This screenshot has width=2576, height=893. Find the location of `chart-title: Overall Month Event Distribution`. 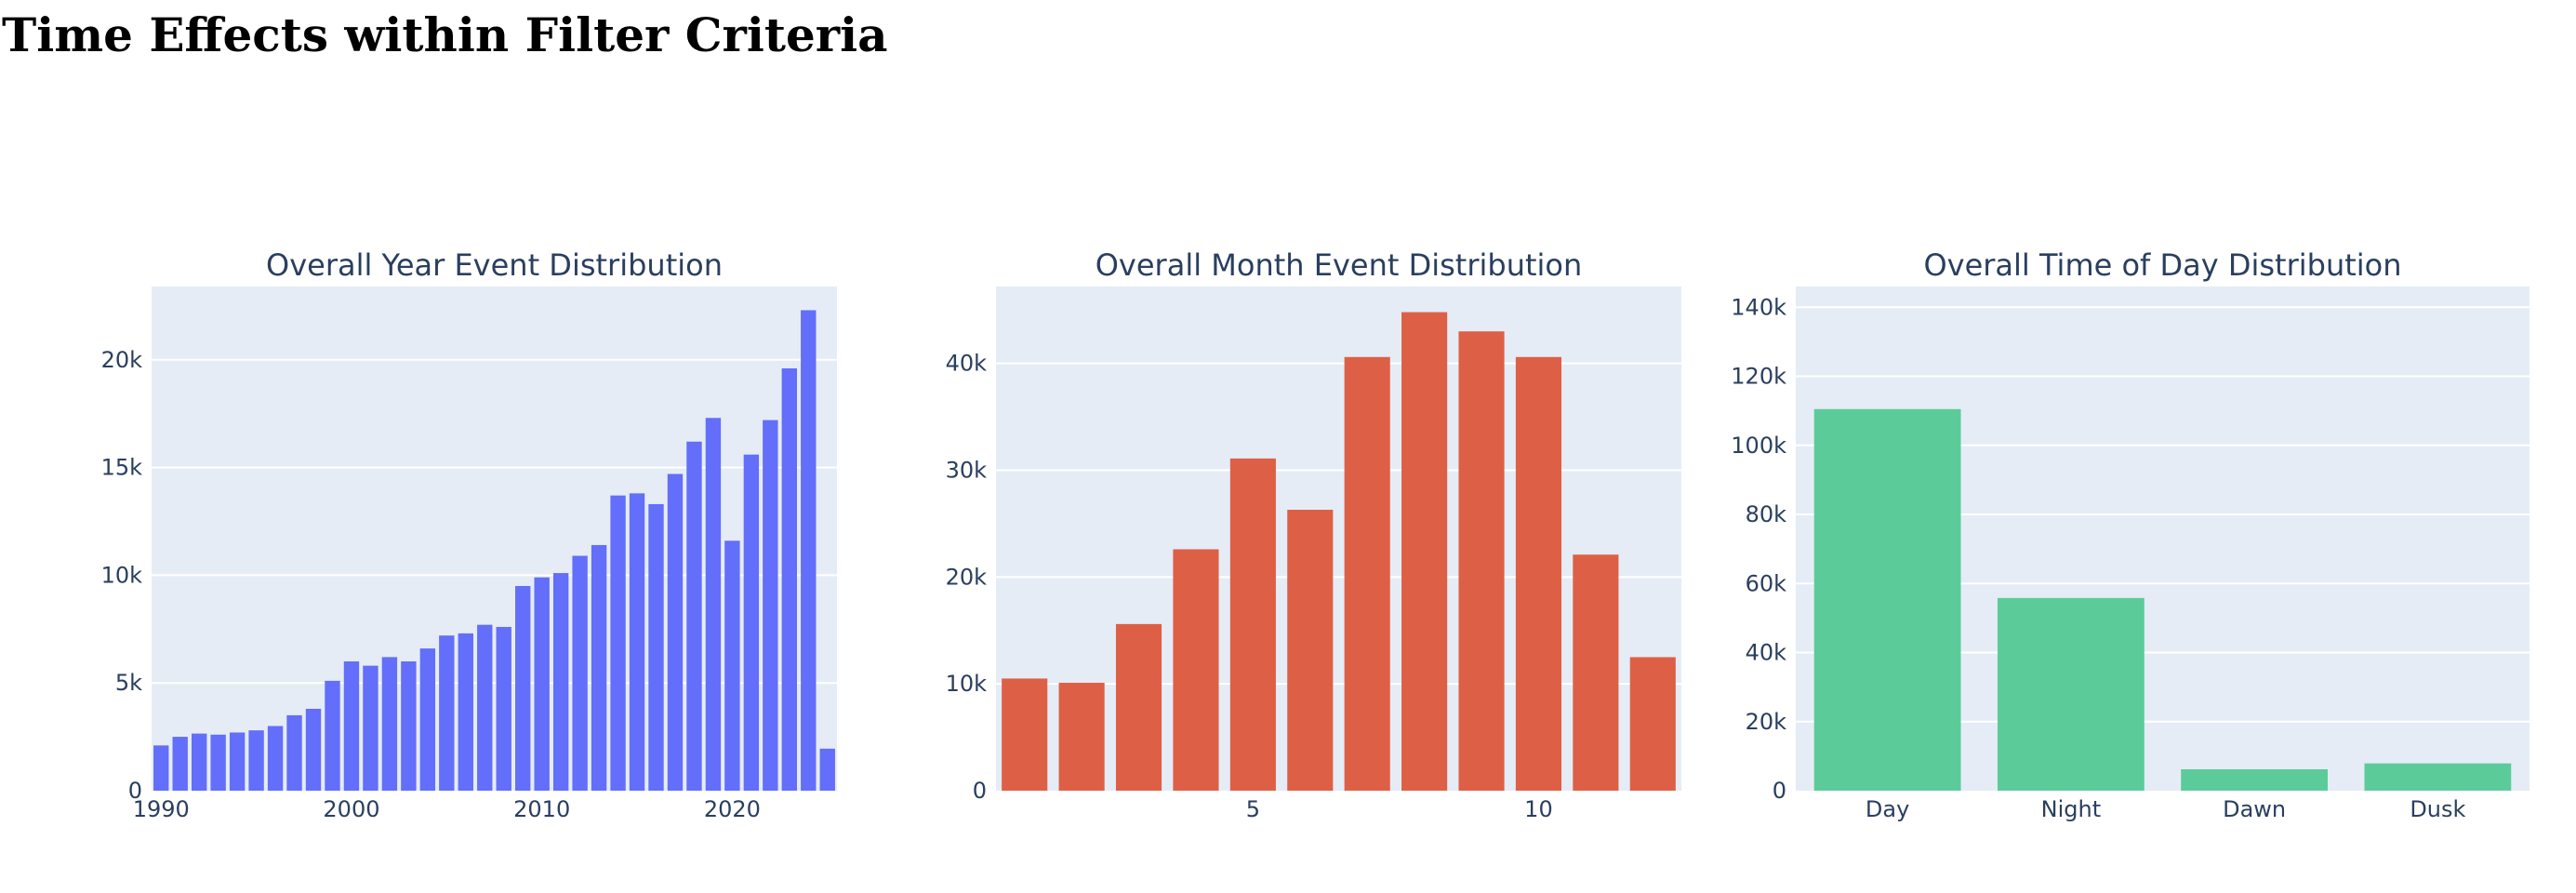

chart-title: Overall Month Event Distribution is located at coordinates (1339, 265).